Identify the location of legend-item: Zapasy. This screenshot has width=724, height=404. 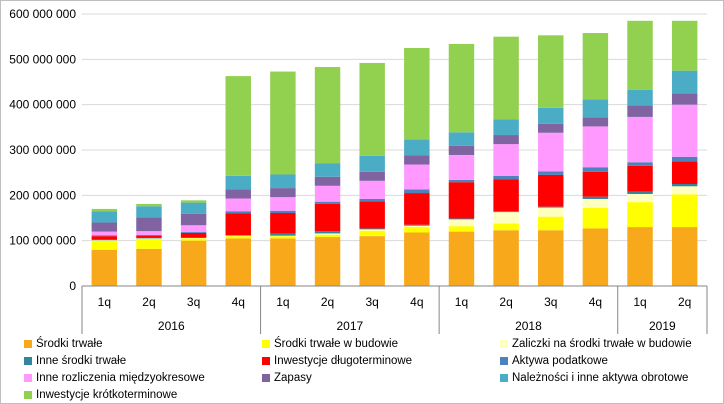
(287, 378).